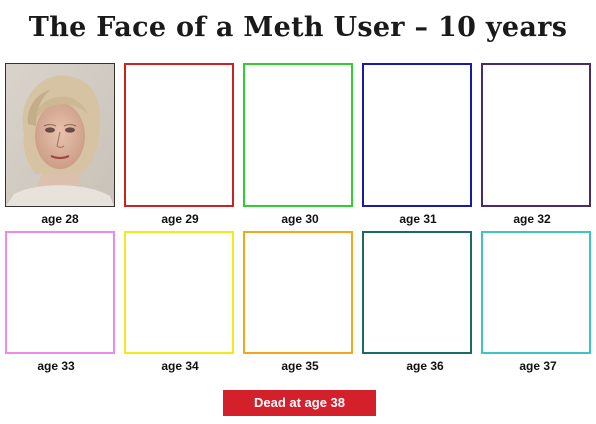 The height and width of the screenshot is (424, 596). What do you see at coordinates (56, 366) in the screenshot?
I see `caption-age-33: age 33` at bounding box center [56, 366].